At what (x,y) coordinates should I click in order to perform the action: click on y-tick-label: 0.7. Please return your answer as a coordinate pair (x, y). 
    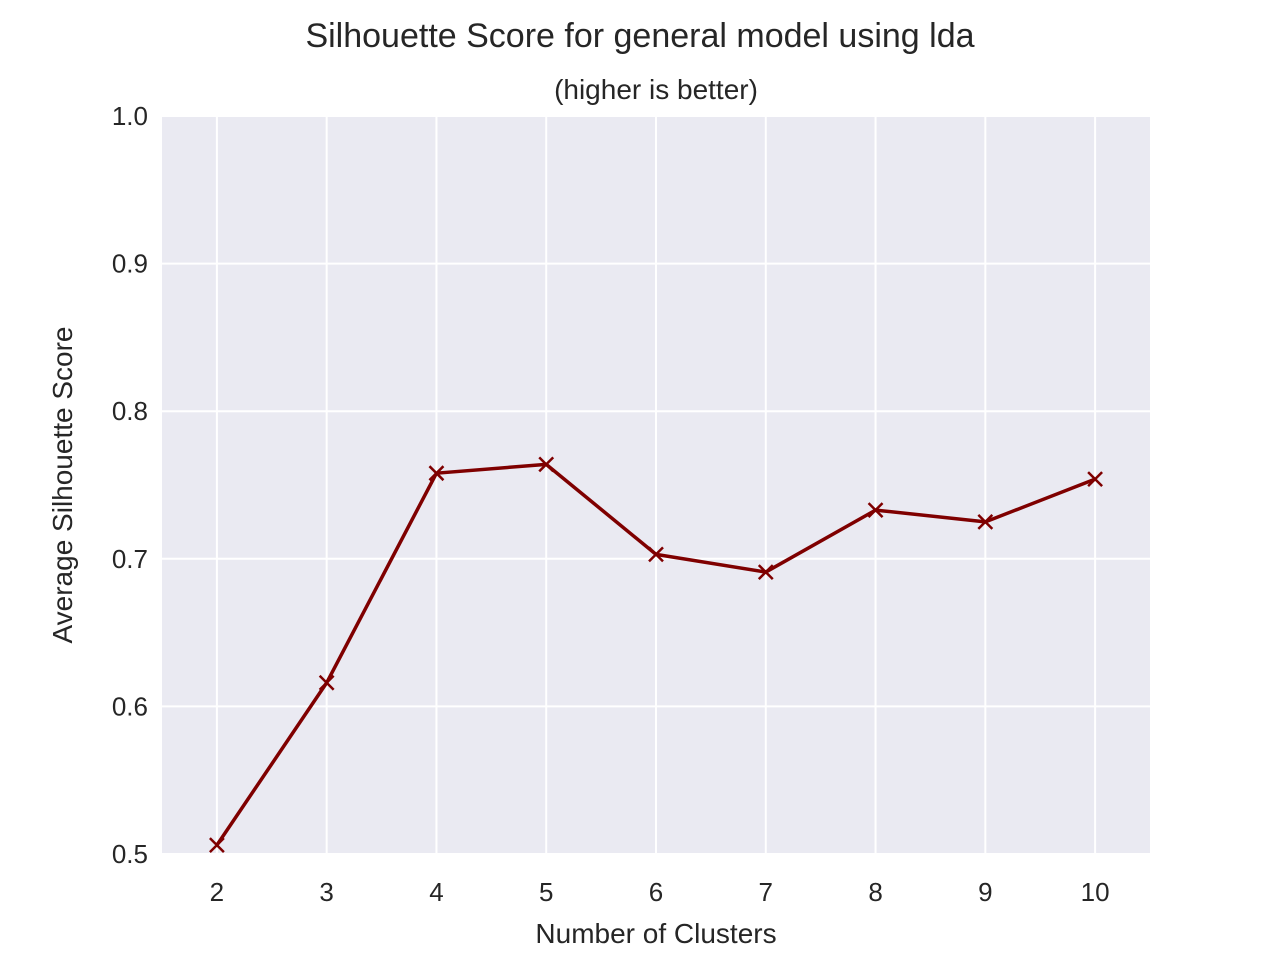
    Looking at the image, I should click on (130, 559).